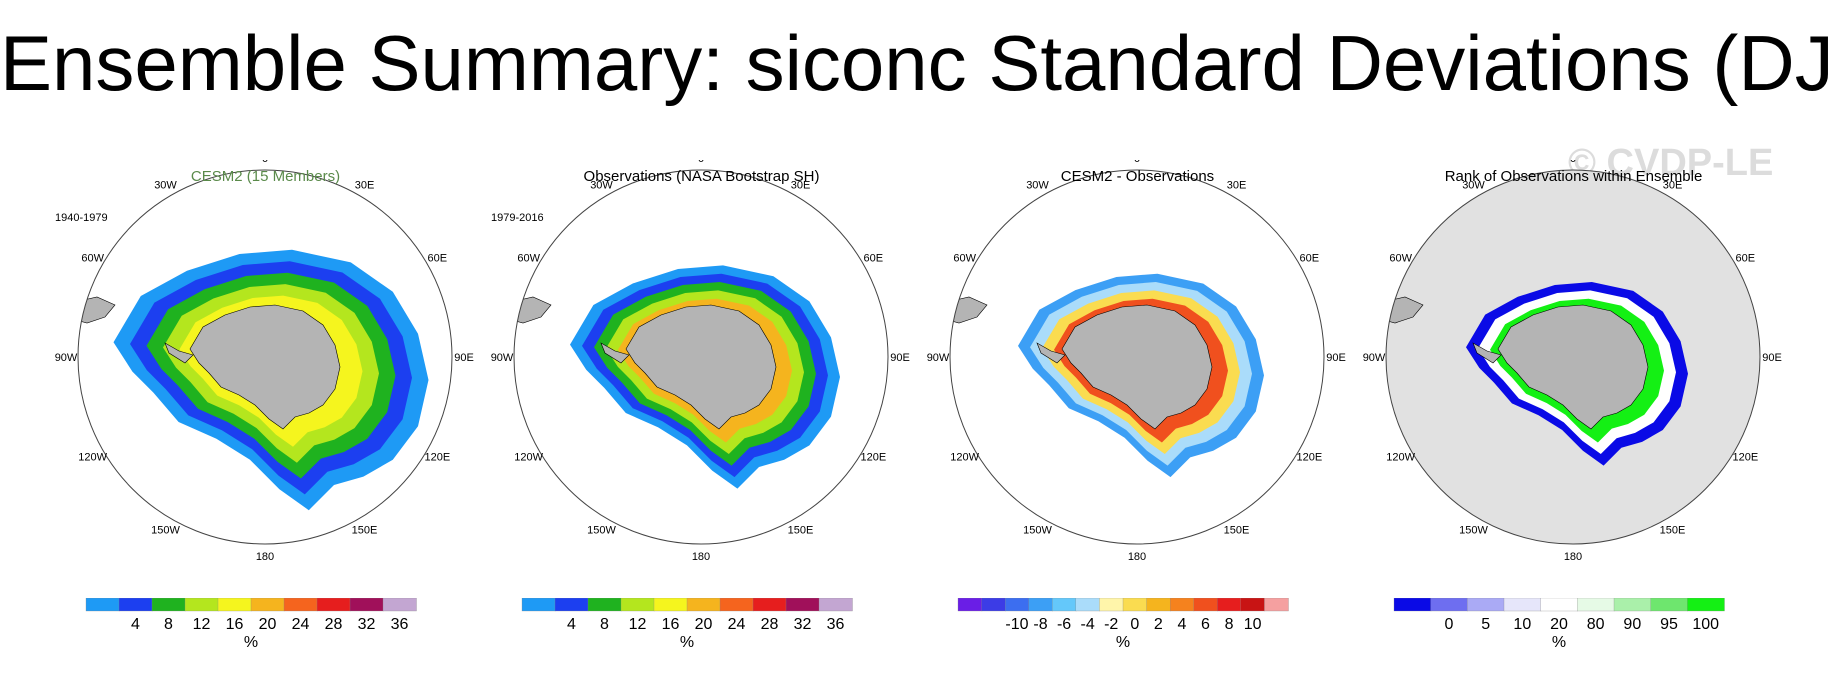  Describe the element at coordinates (1111, 624) in the screenshot. I see `colorbar-tick-label: -2` at that location.